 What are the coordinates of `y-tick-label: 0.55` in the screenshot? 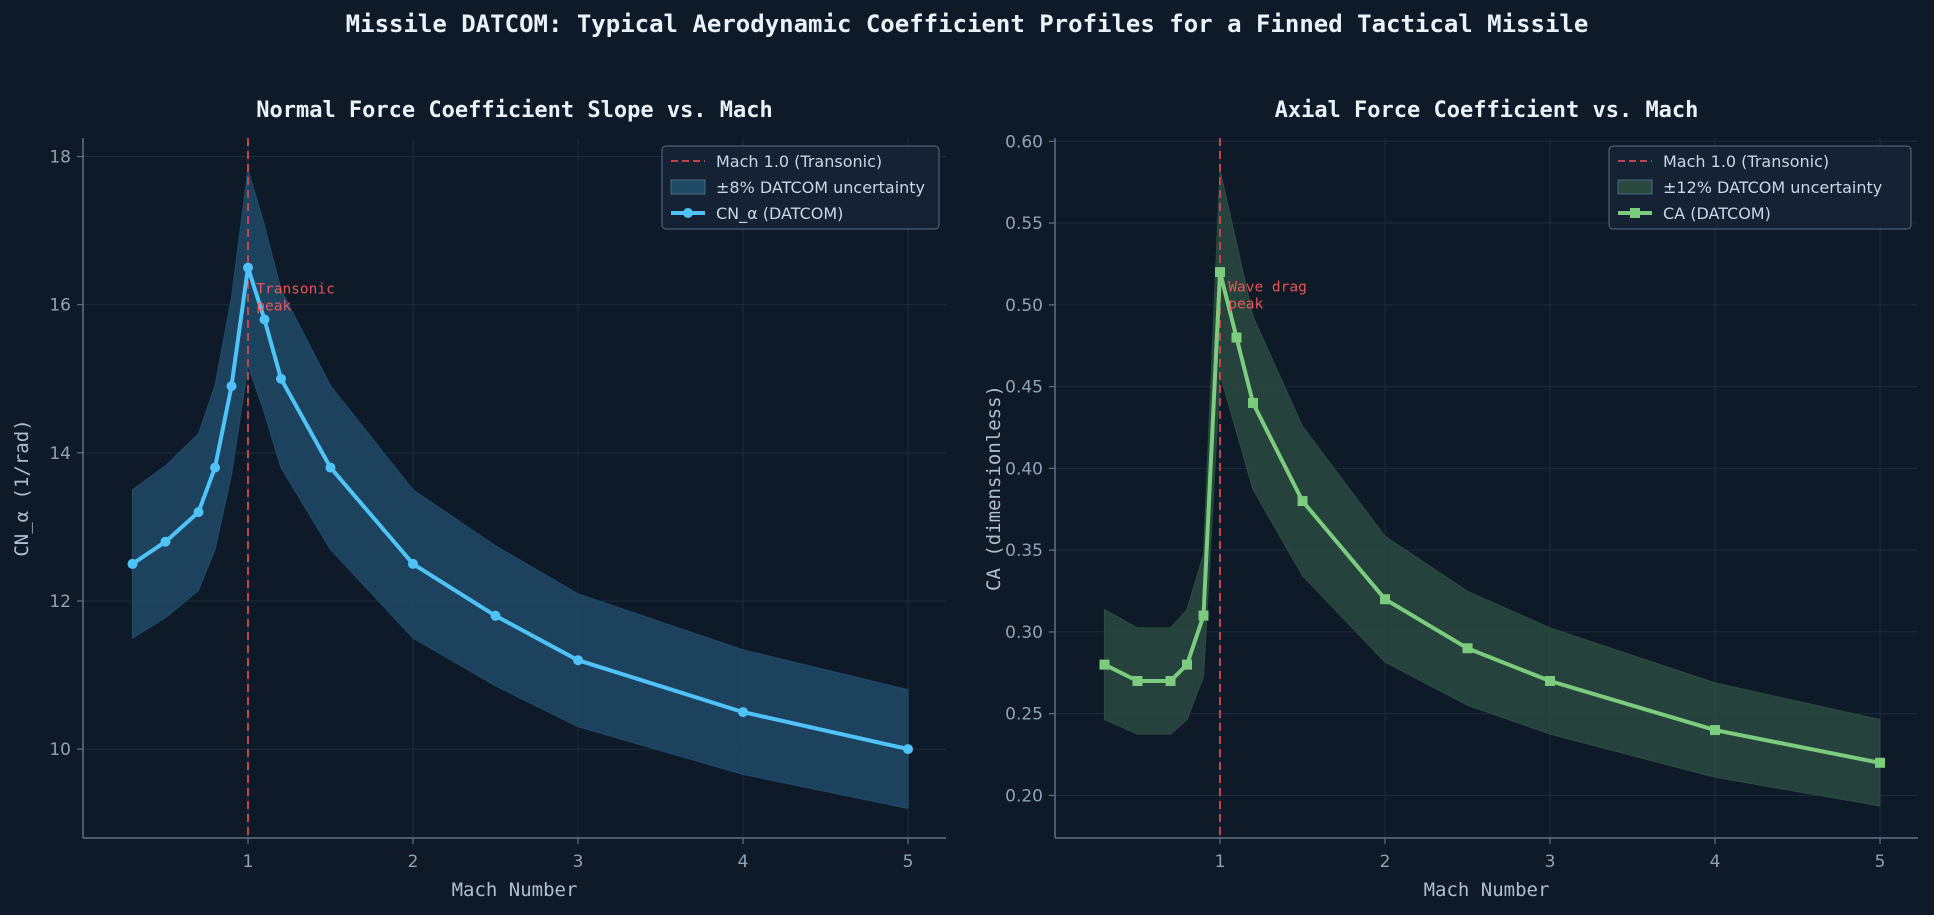 It's located at (1024, 224).